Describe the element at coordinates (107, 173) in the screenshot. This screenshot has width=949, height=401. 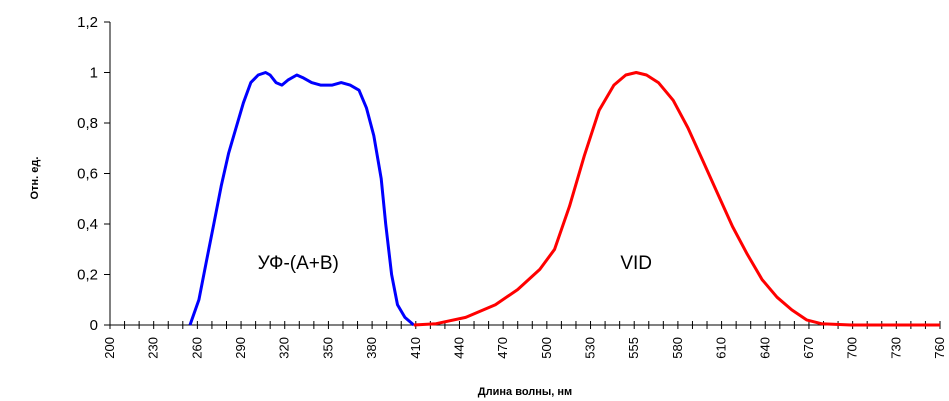
I see `y-ticks` at that location.